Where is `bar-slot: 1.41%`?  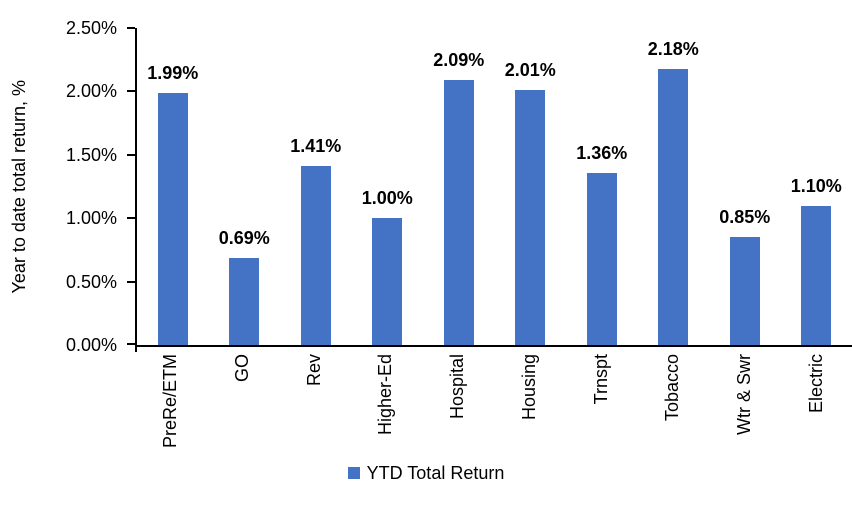
bar-slot: 1.41% is located at coordinates (316, 186).